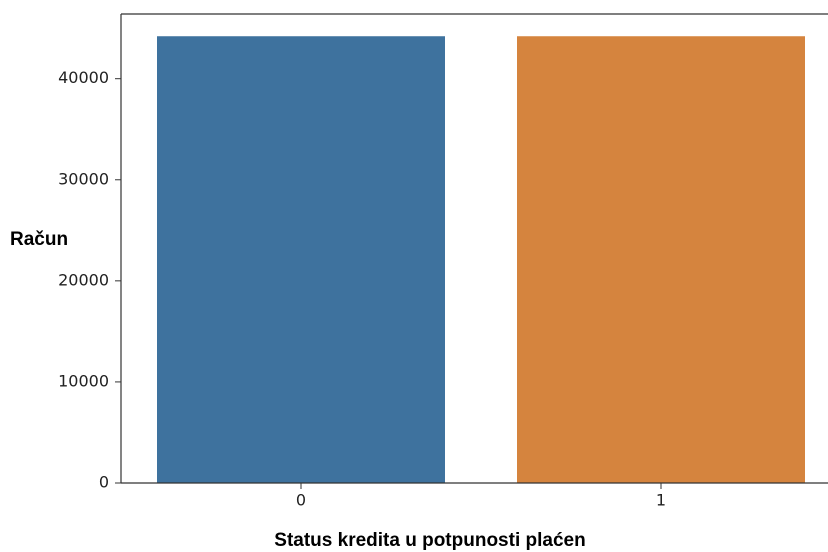 This screenshot has height=552, width=828. Describe the element at coordinates (104, 482) in the screenshot. I see `y-tick-label: 0` at that location.